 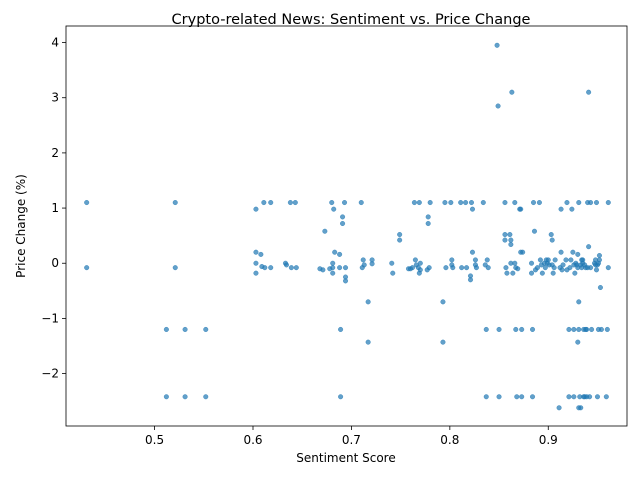 What do you see at coordinates (50, 374) in the screenshot?
I see `y-tick-label: −2` at bounding box center [50, 374].